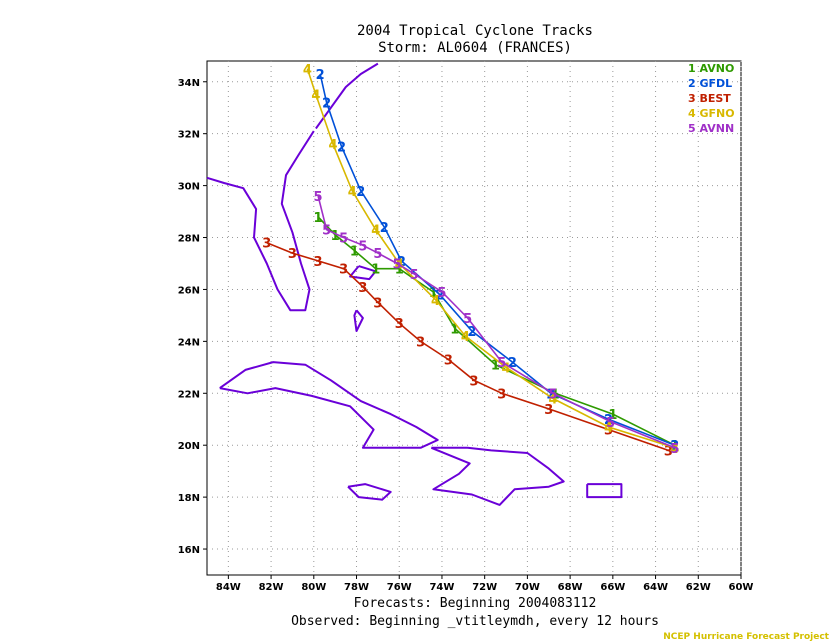 This screenshot has height=644, width=833. What do you see at coordinates (399, 587) in the screenshot?
I see `x-tick-label: 76W` at bounding box center [399, 587].